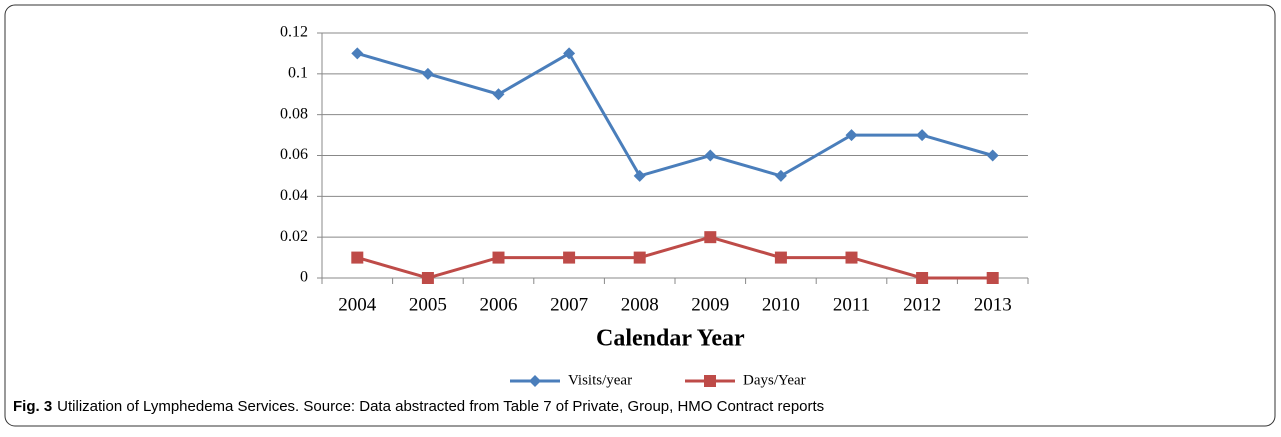 The width and height of the screenshot is (1281, 437). I want to click on caption-label: Fig. 3, so click(32, 406).